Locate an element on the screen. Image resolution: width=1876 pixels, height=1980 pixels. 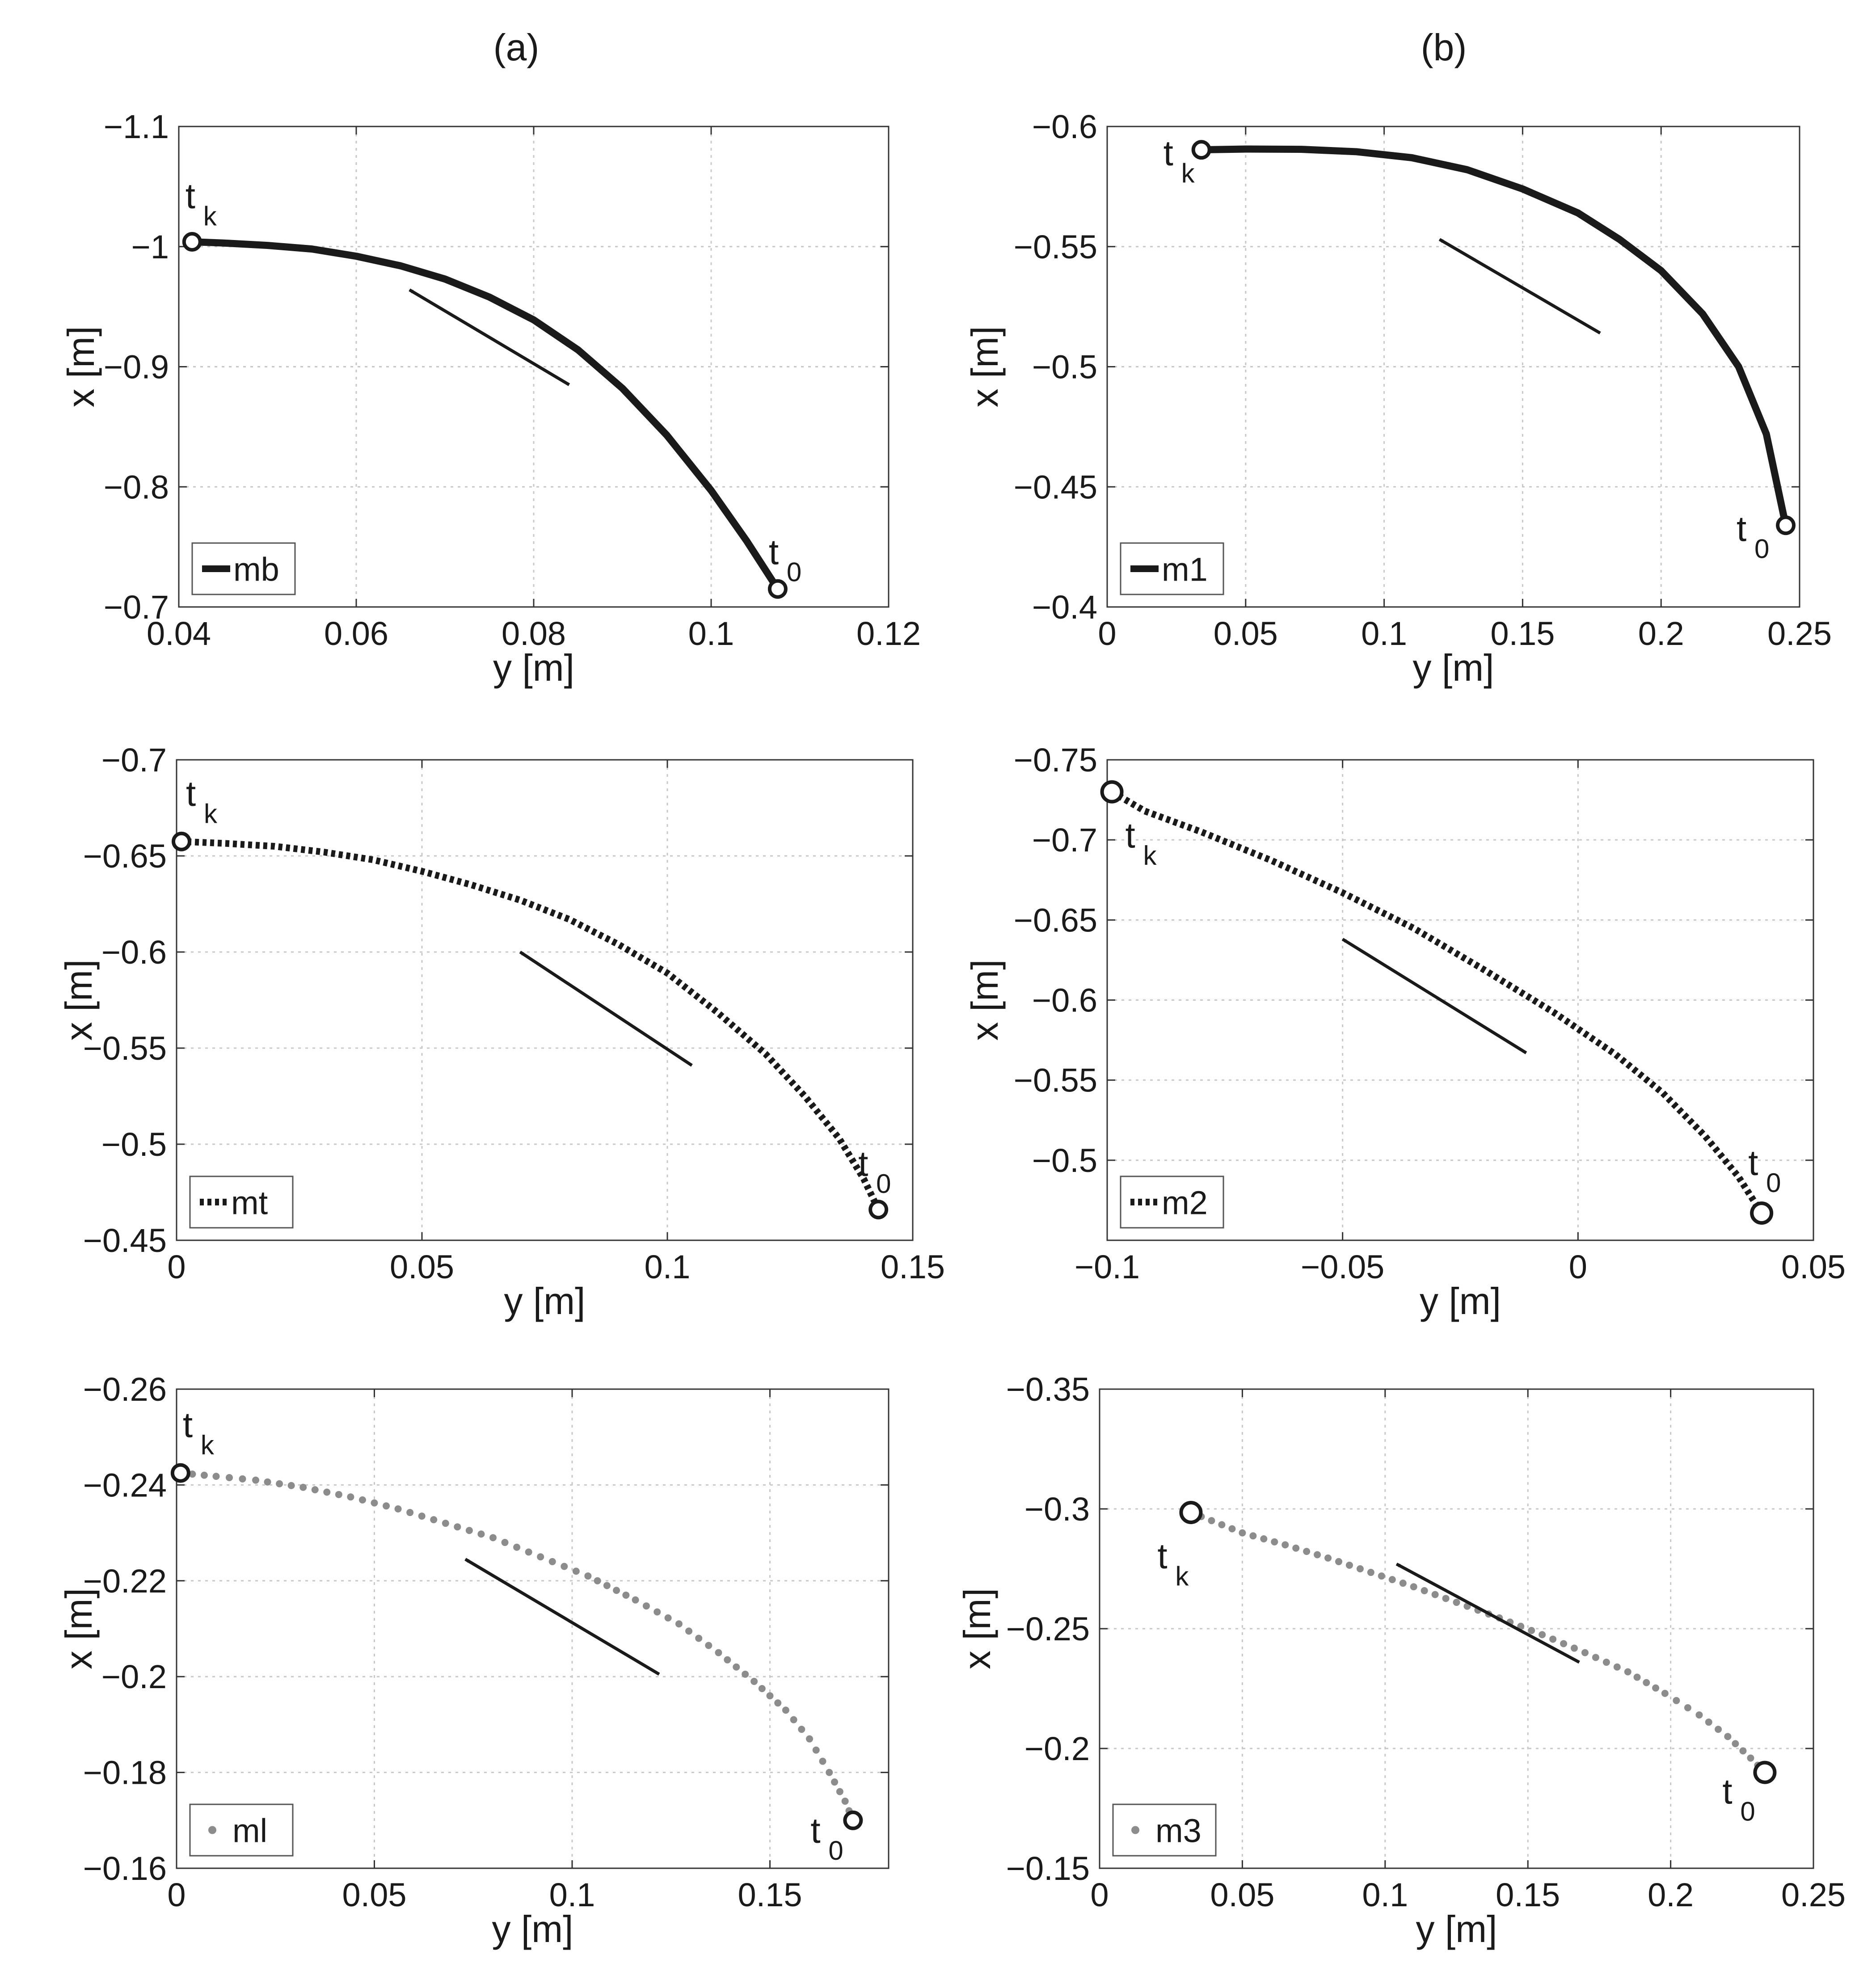
series-line-mb is located at coordinates (484, 415).